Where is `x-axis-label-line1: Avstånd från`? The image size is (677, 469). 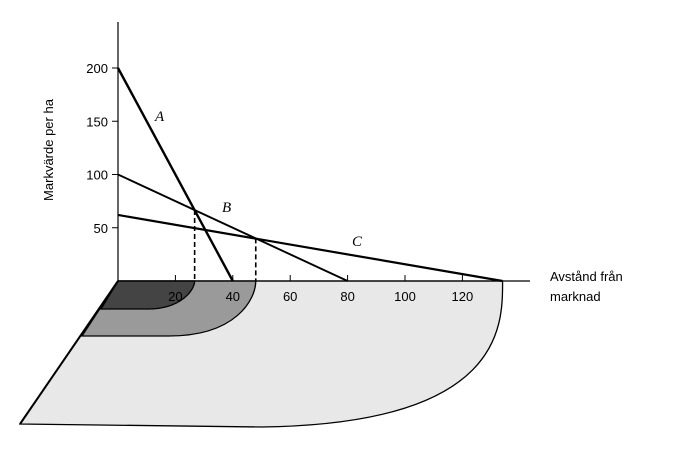 x-axis-label-line1: Avstånd från is located at coordinates (586, 276).